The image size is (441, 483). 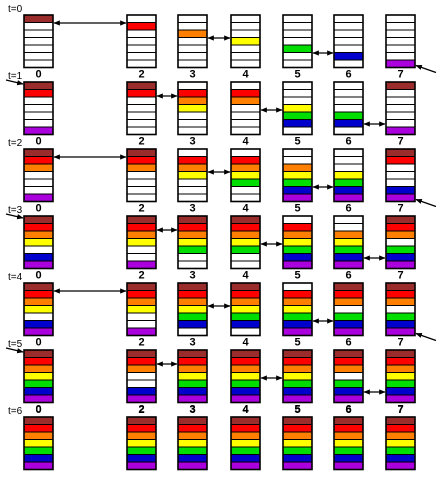 I want to click on node-stack: 0, so click(x=38, y=437).